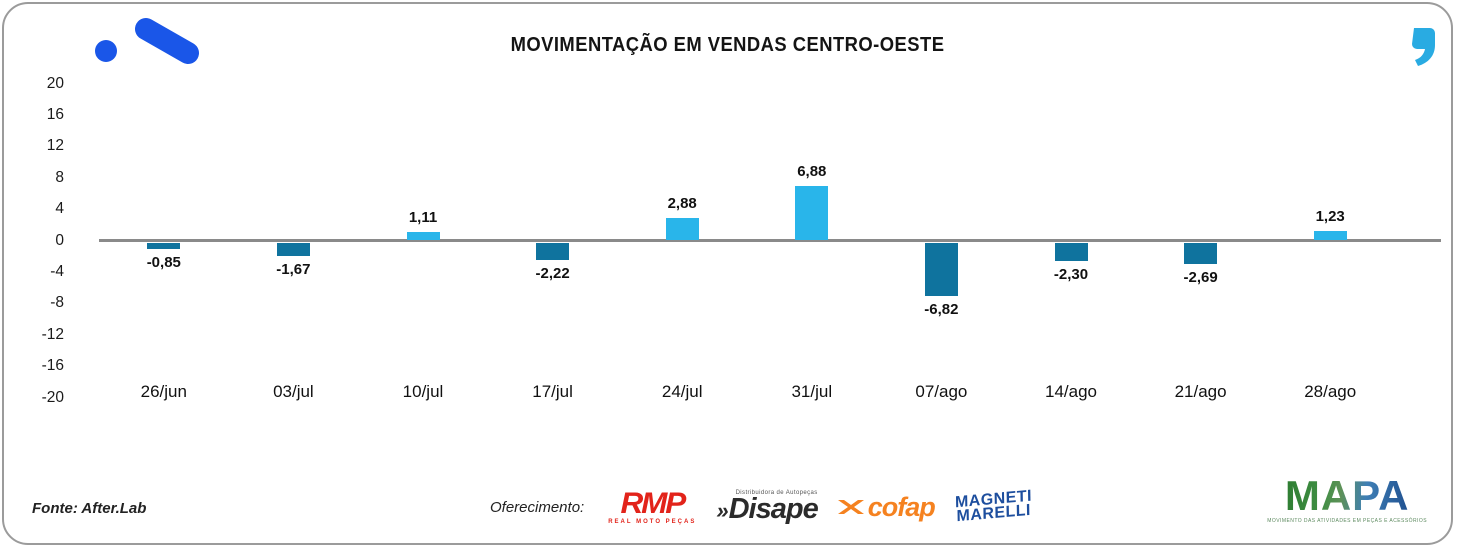 This screenshot has height=549, width=1457. Describe the element at coordinates (682, 203) in the screenshot. I see `bar-value-label: 2,88` at that location.